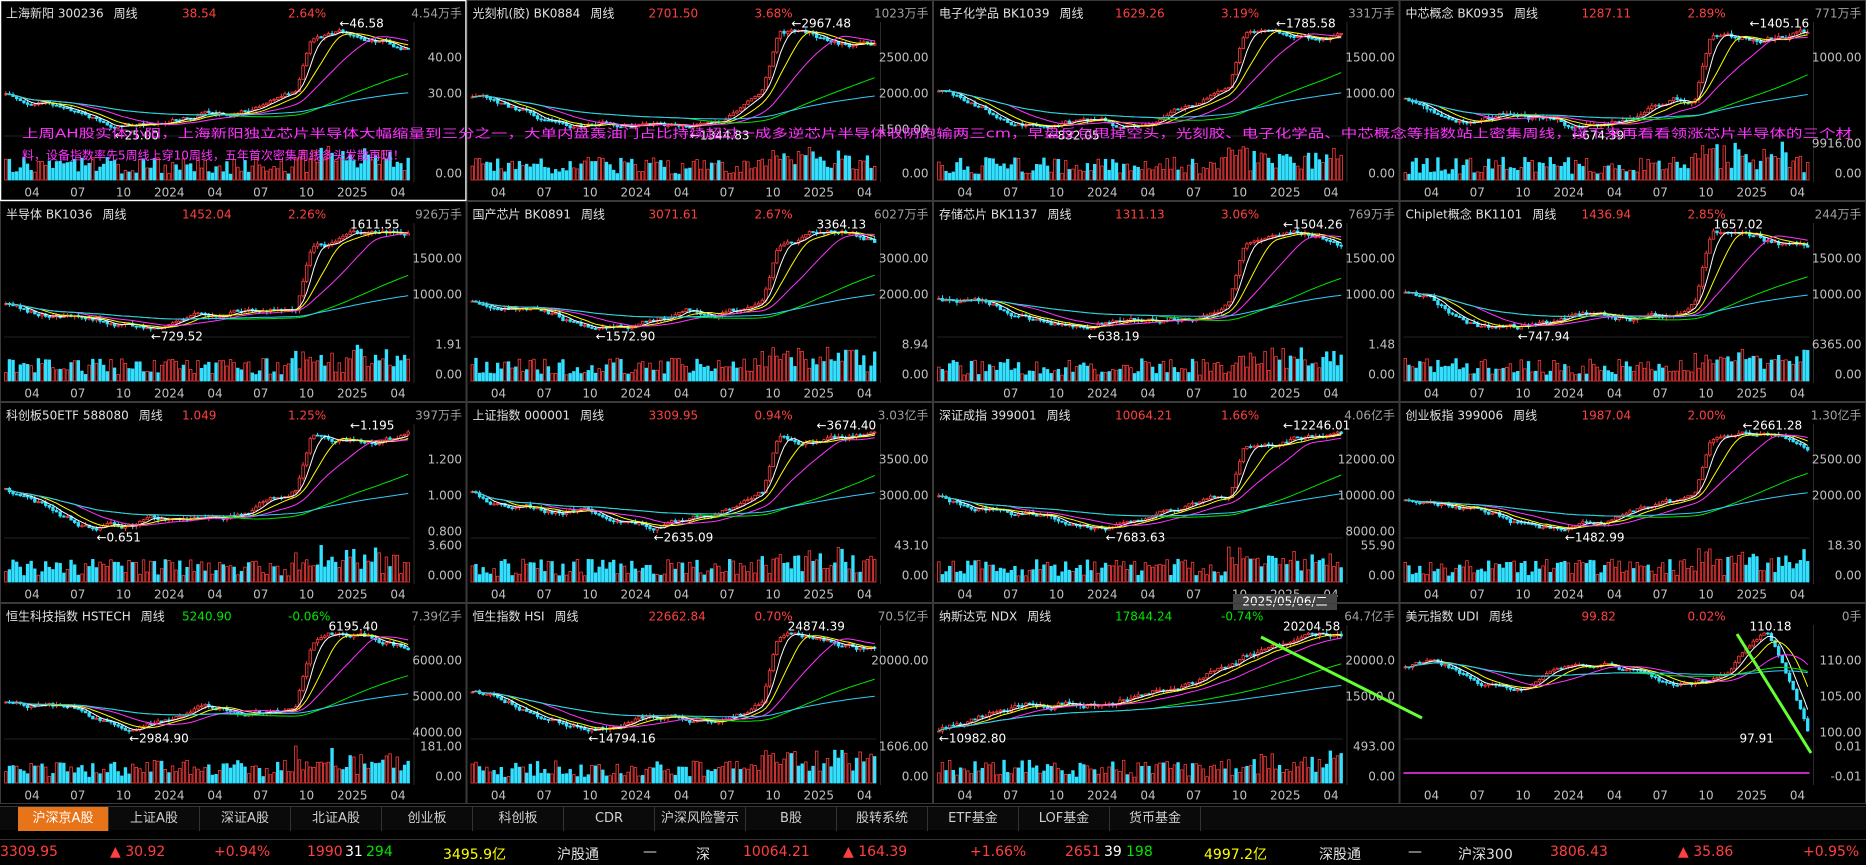  I want to click on panel-name: 上证指数 000001, so click(522, 415).